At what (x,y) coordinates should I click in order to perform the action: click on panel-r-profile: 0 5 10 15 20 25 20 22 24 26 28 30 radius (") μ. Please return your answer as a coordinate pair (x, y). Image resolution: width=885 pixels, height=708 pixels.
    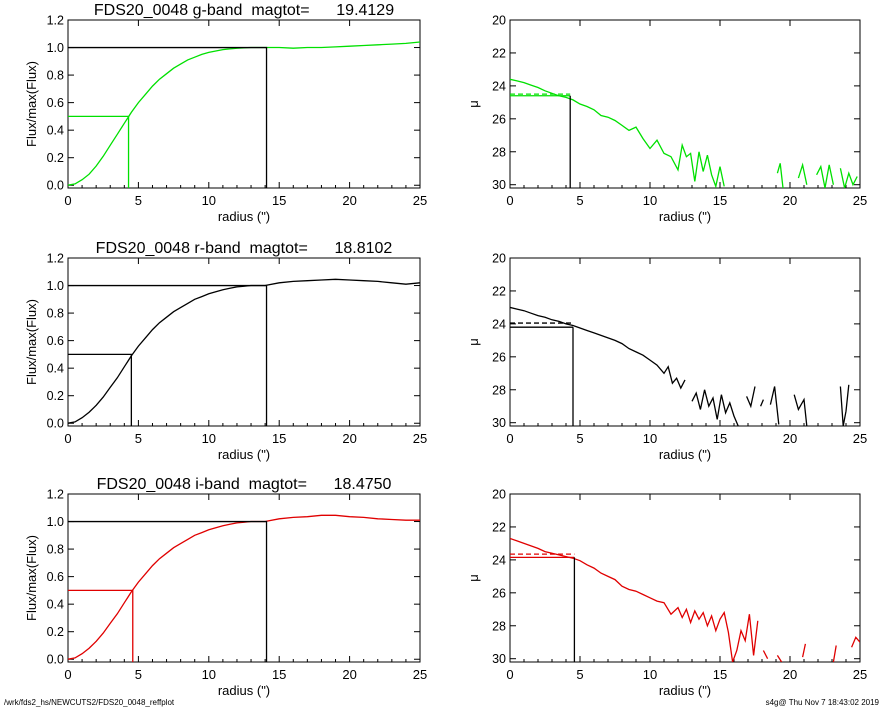
    Looking at the image, I should click on (666, 357).